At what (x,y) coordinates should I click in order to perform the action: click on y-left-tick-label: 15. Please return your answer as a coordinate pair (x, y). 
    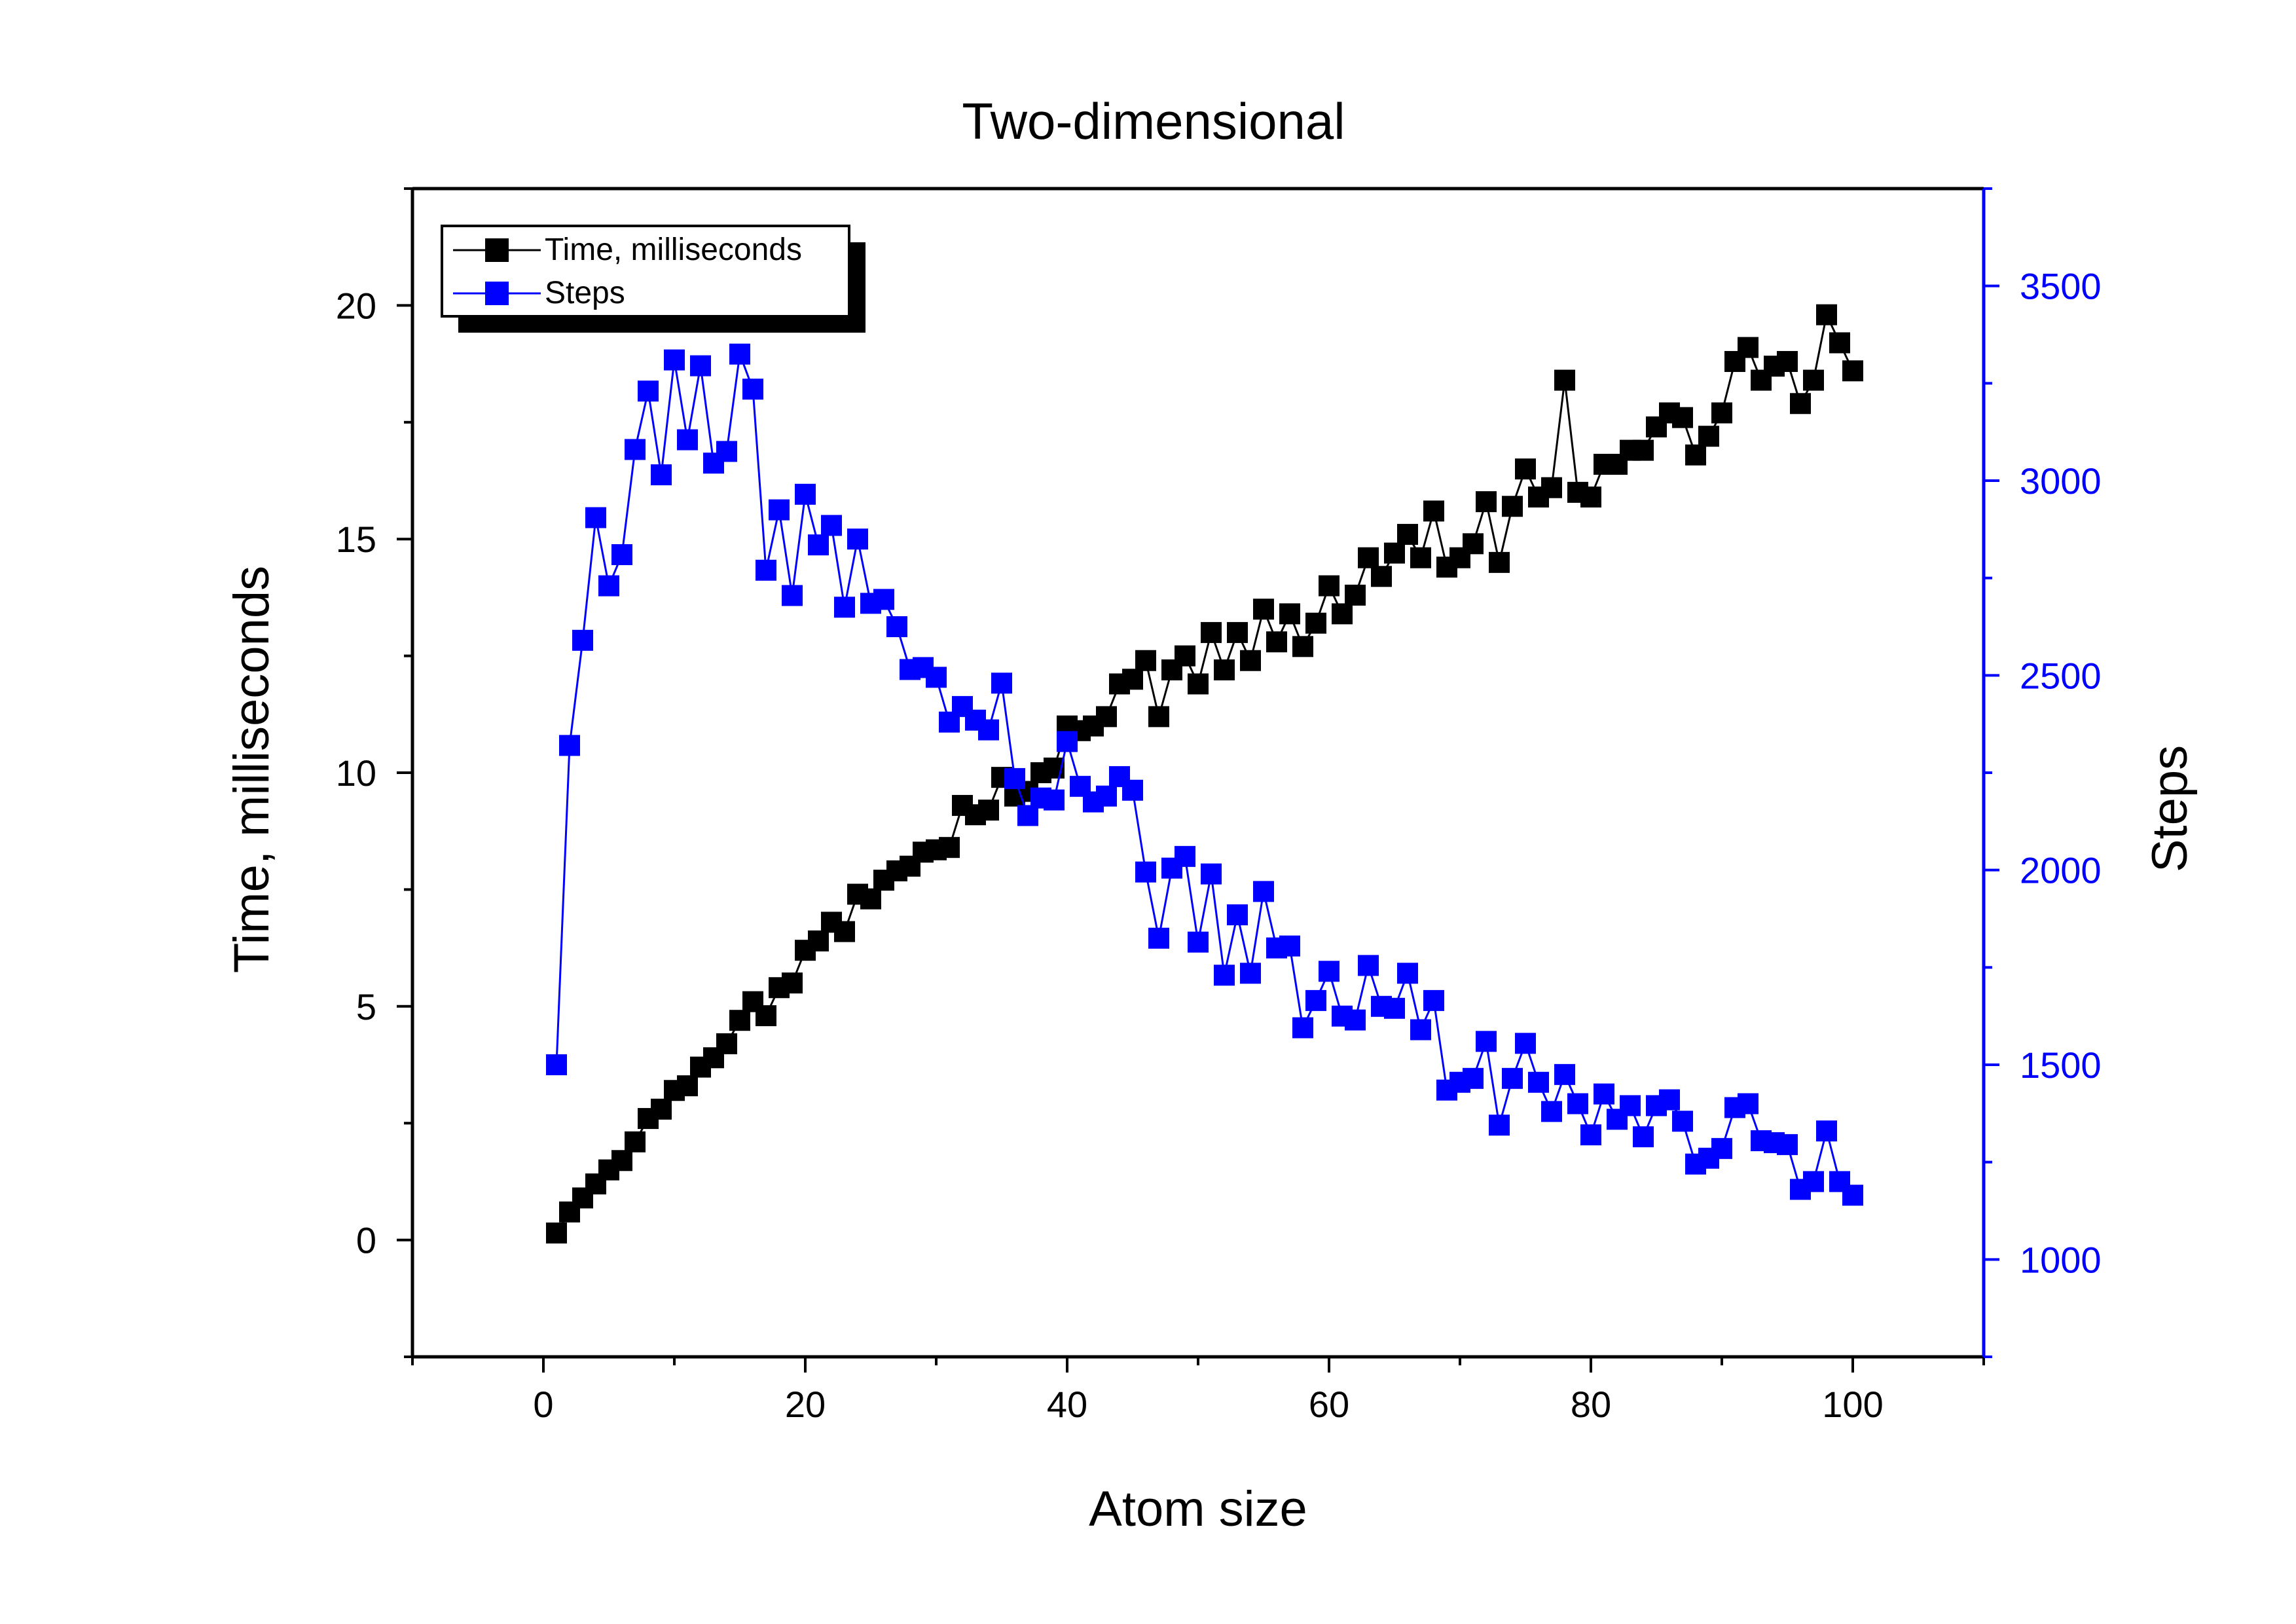
    Looking at the image, I should click on (356, 539).